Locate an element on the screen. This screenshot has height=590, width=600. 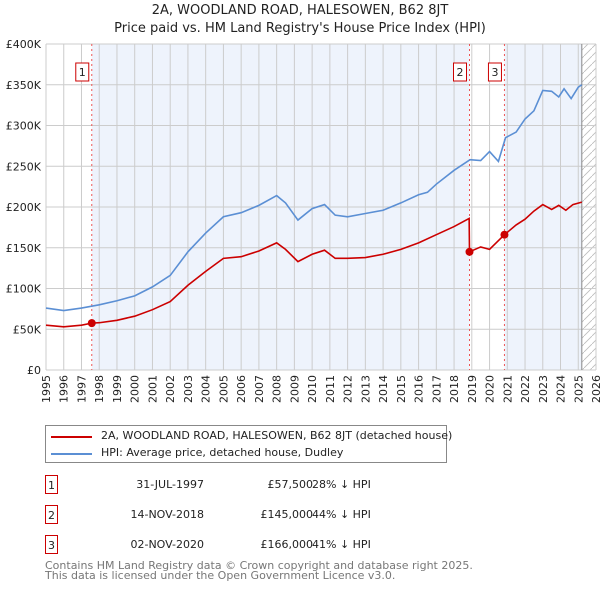
sale-date: 31-JUL-1997 is located at coordinates (170, 484).